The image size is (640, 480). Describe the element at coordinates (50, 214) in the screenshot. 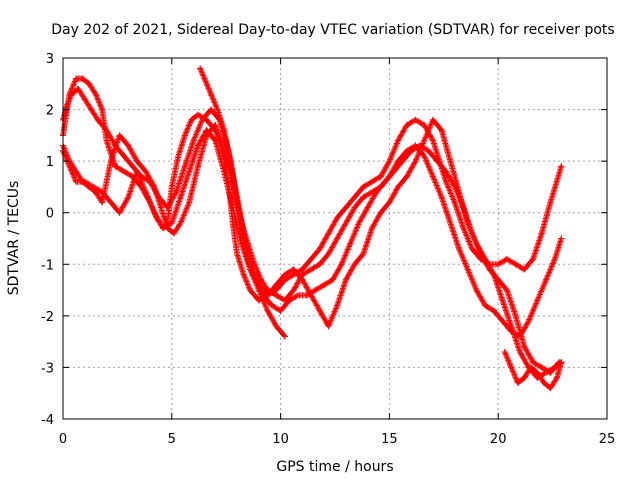

I see `y-tick-label: 0` at that location.